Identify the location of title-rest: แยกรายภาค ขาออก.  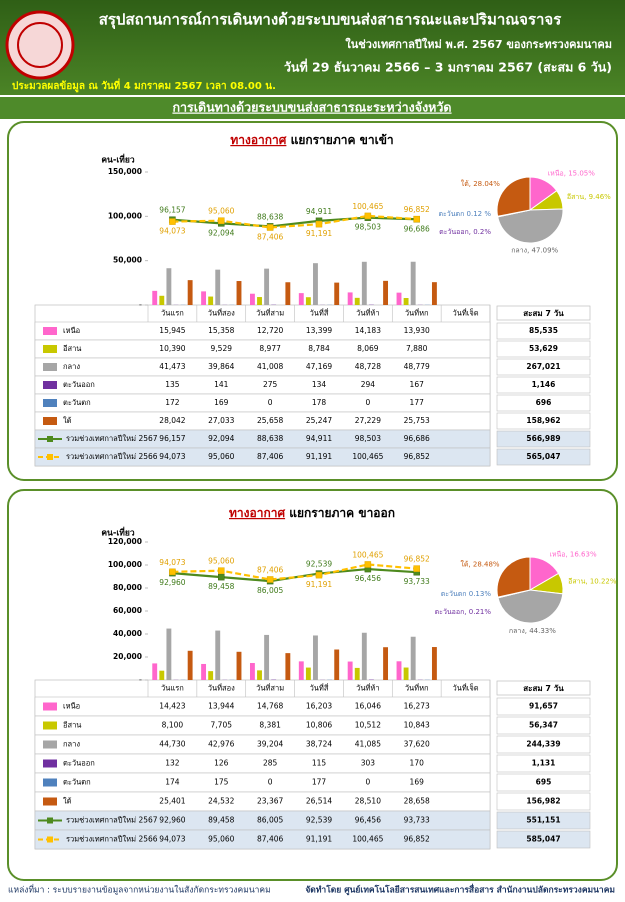
(342, 513).